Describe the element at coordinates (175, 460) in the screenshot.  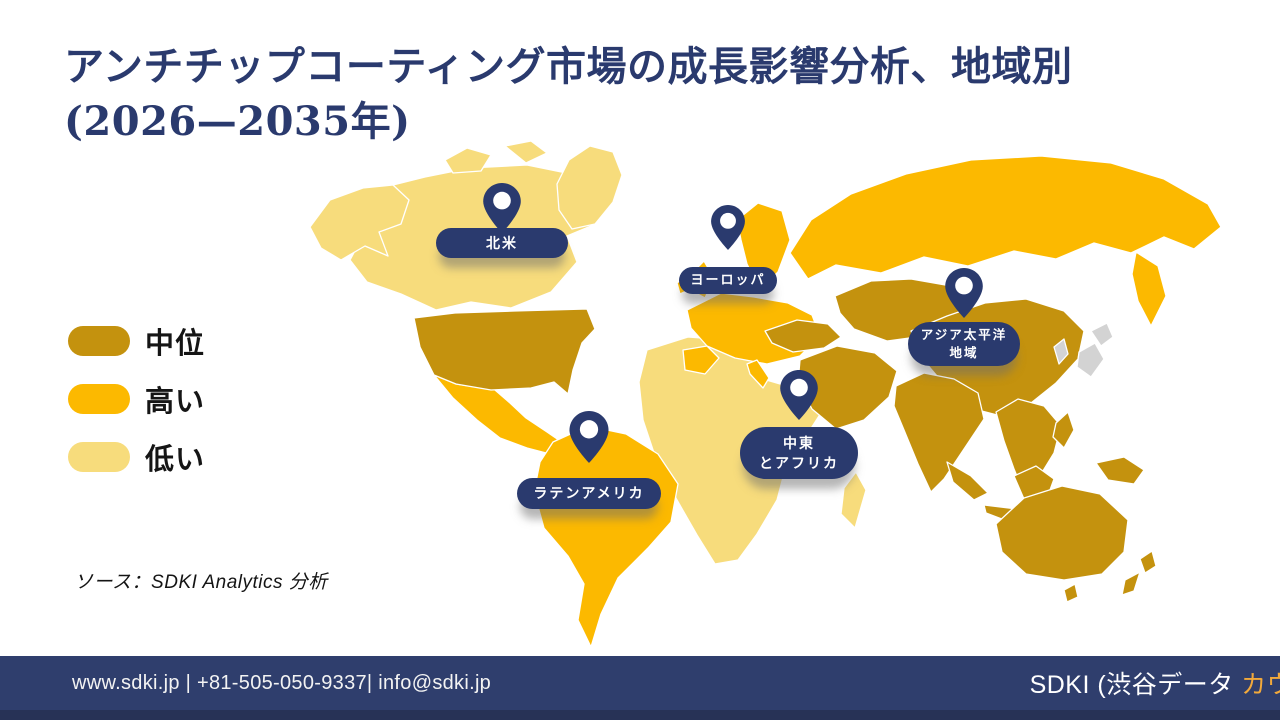
I see `legend-label-low: 低い` at that location.